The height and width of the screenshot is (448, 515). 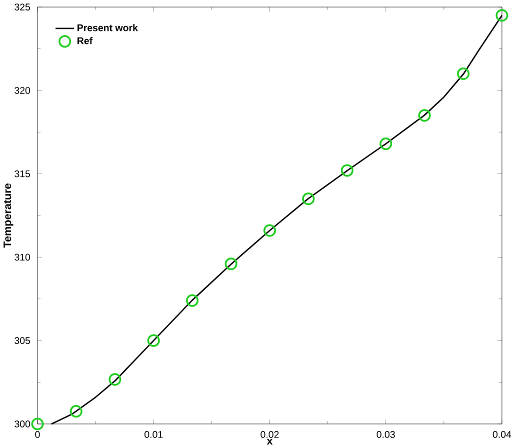 I want to click on y-tick-label: 300, so click(x=22, y=424).